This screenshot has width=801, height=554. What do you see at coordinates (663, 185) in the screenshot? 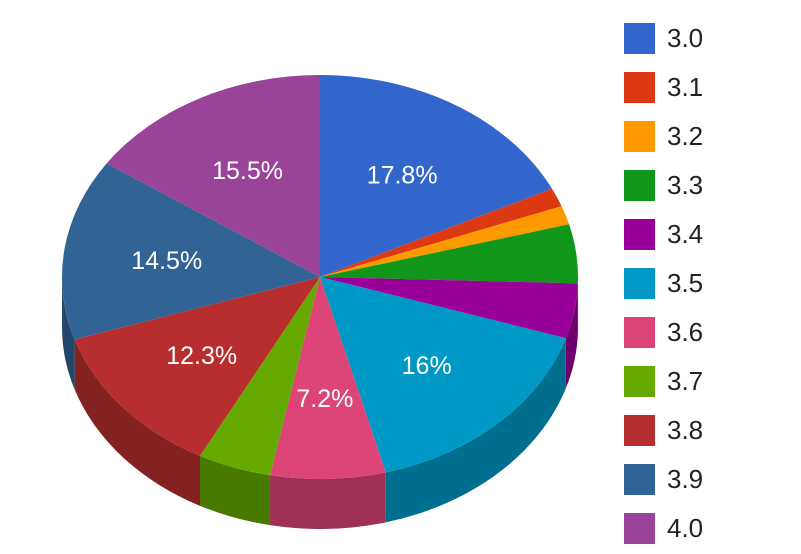
I see `legend-item-3-3: 3.3` at bounding box center [663, 185].